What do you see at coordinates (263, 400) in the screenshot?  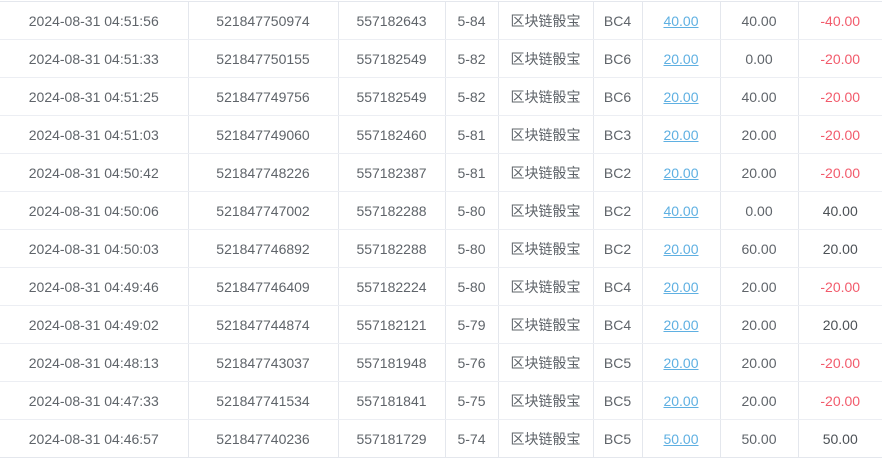 I see `cell-order-number: 521847741534` at bounding box center [263, 400].